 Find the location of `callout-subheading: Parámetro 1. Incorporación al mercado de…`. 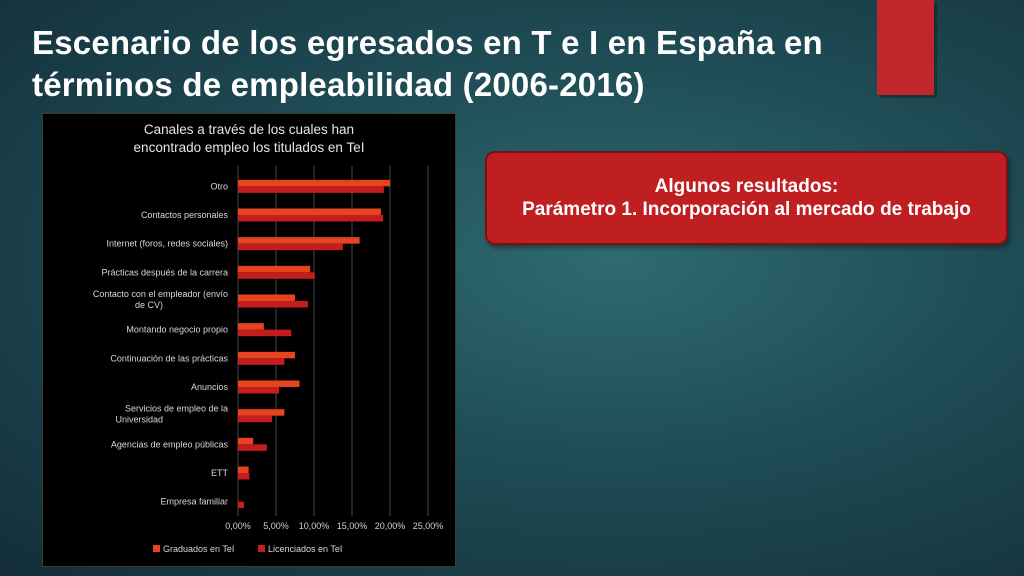

callout-subheading: Parámetro 1. Incorporación al mercado de… is located at coordinates (746, 209).